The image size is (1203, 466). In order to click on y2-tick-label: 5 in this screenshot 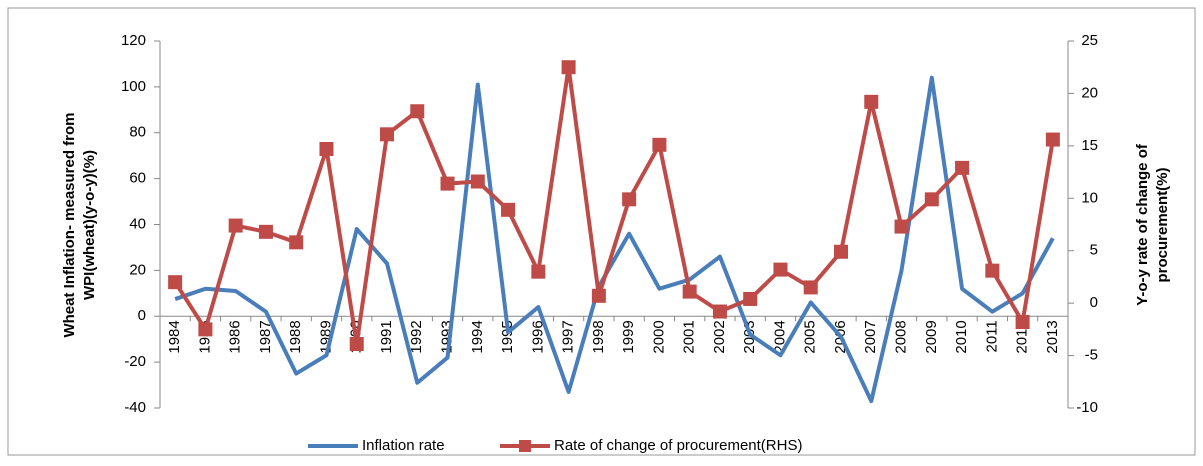, I will do `click(1094, 250)`.